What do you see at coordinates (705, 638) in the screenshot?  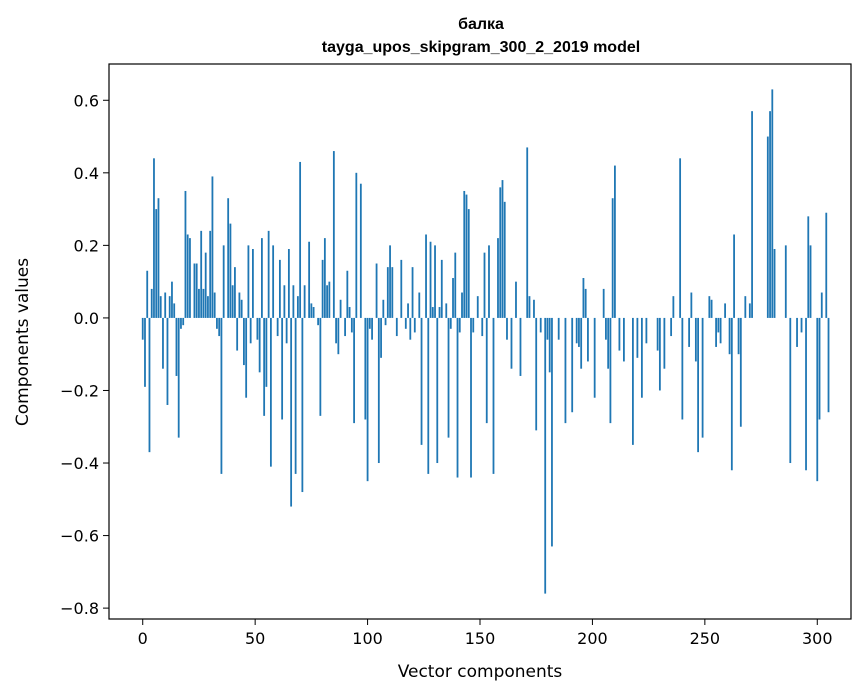 I see `x-tick-label: 250` at bounding box center [705, 638].